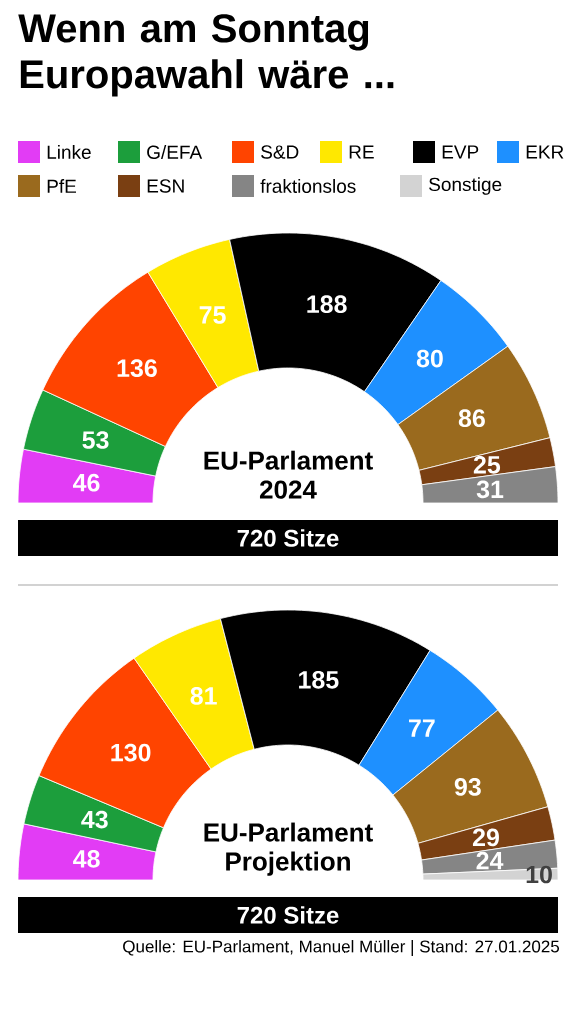  Describe the element at coordinates (280, 152) in the screenshot. I see `legend-label: S&D` at that location.